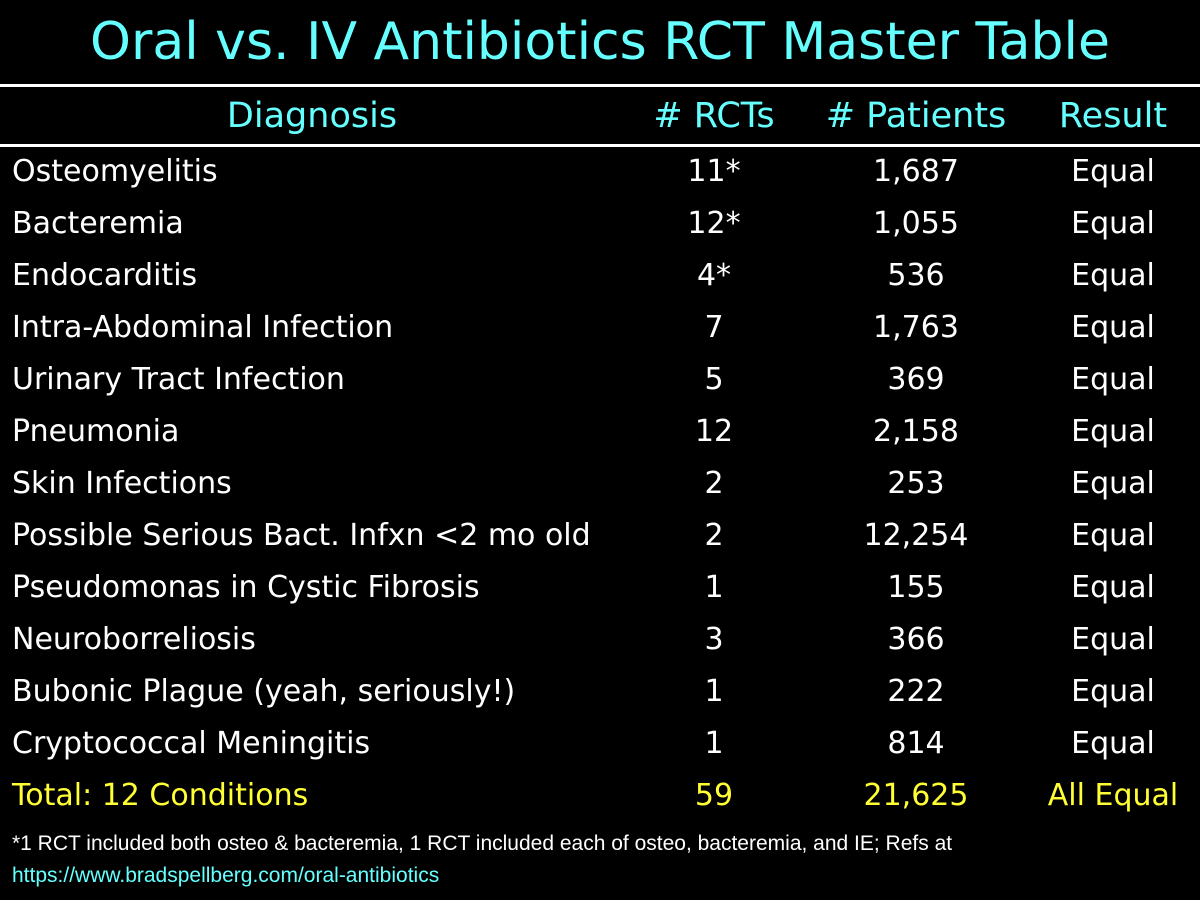 The width and height of the screenshot is (1200, 900). Describe the element at coordinates (714, 795) in the screenshot. I see `total-rcts-cell: 59` at that location.